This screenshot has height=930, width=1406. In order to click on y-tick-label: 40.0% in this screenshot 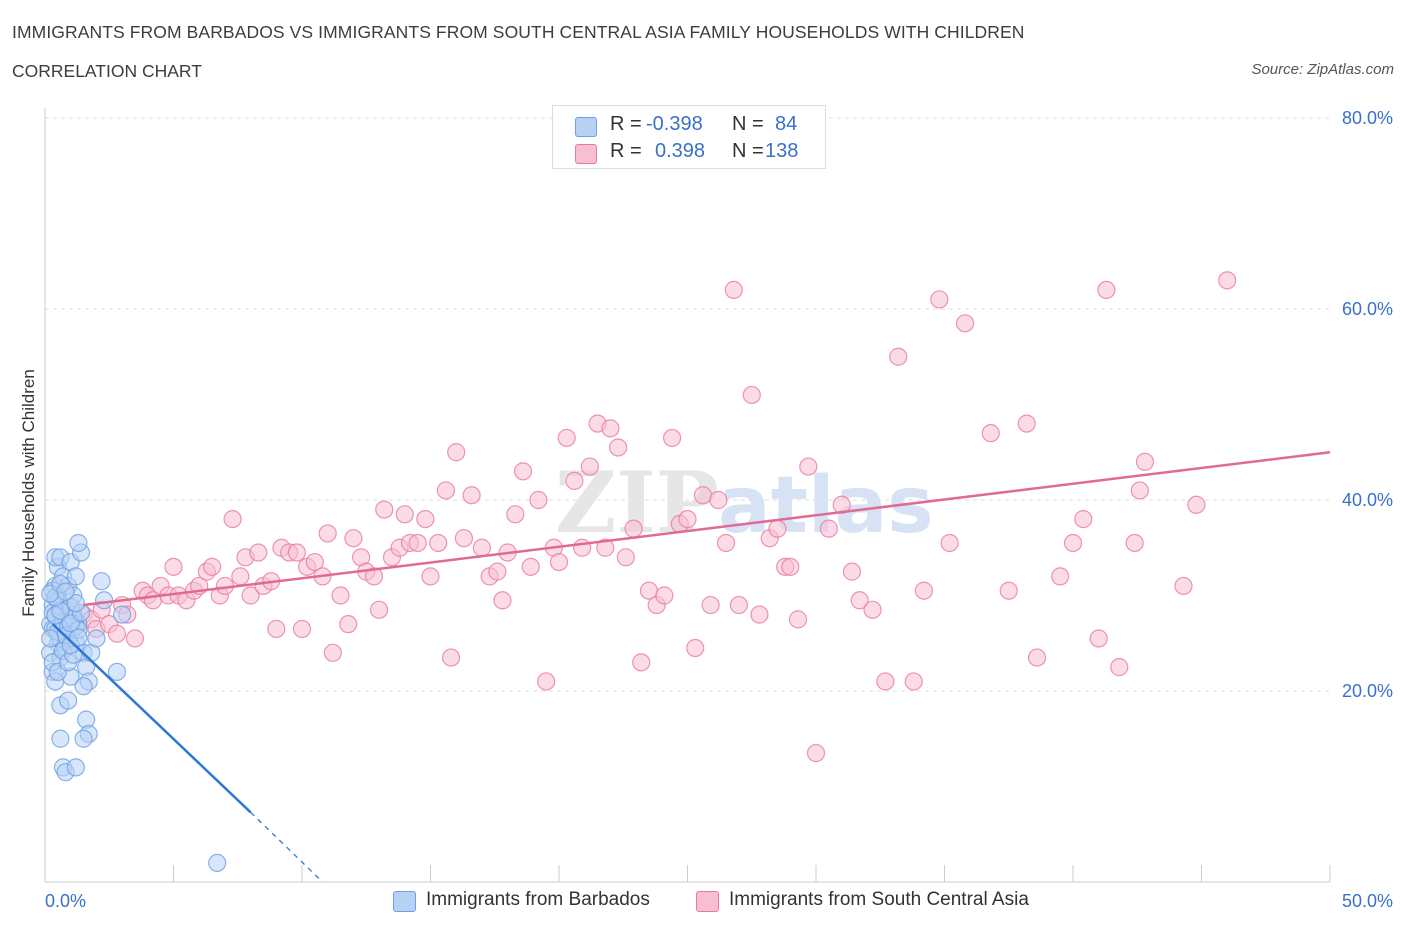, I will do `click(1367, 500)`.